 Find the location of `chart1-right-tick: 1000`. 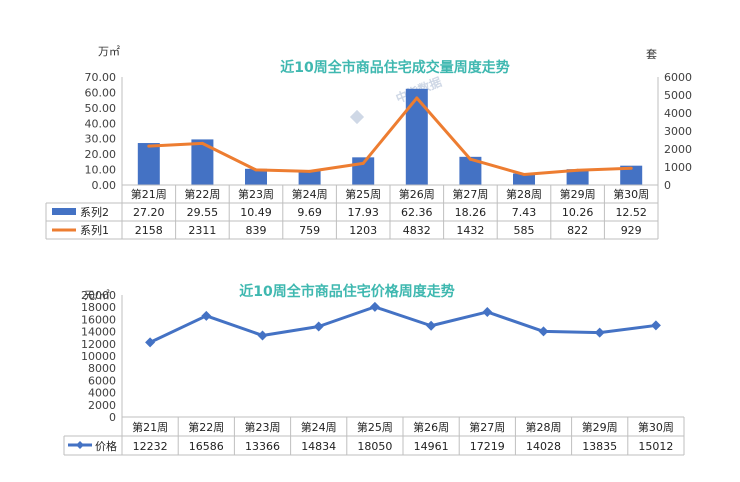

chart1-right-tick: 1000 is located at coordinates (678, 167).